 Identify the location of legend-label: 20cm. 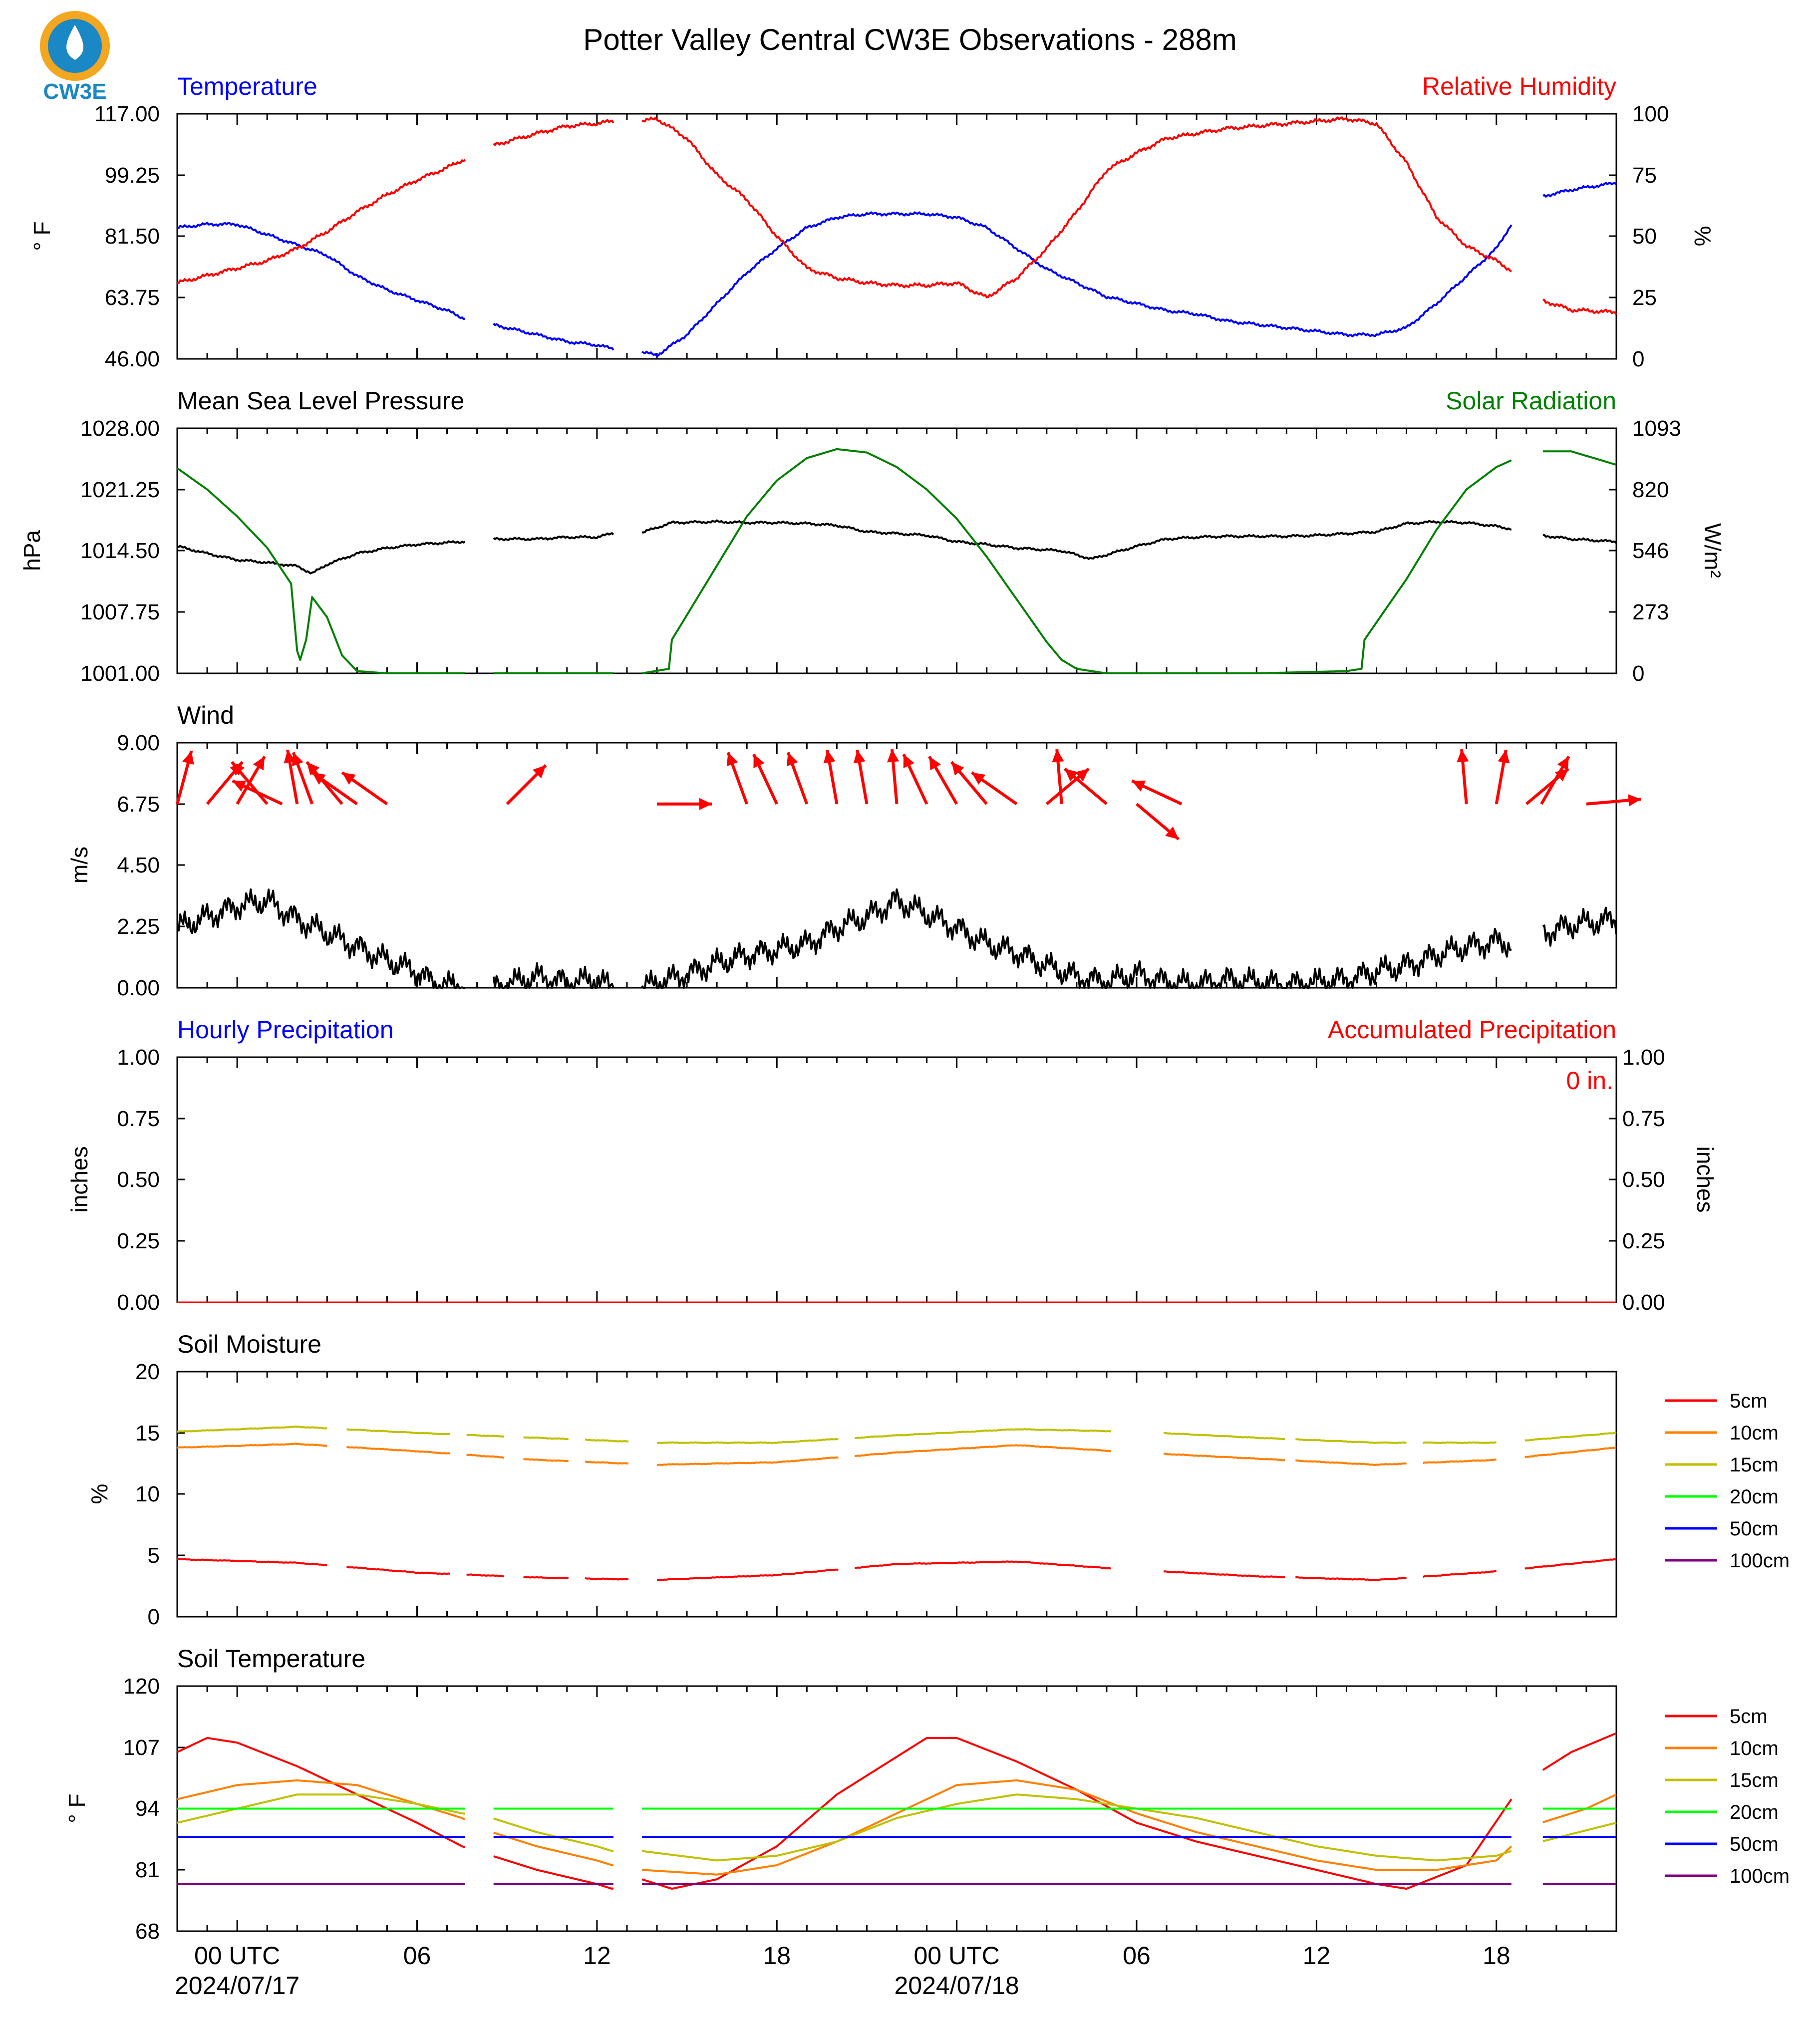
(1754, 1812).